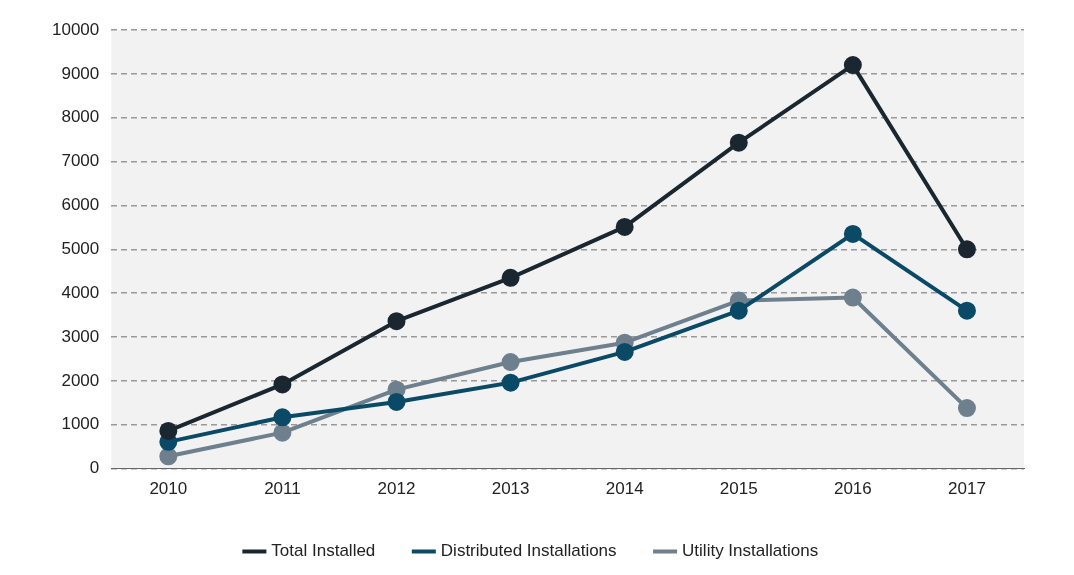 Image resolution: width=1074 pixels, height=575 pixels. I want to click on x-tick-label: 2012, so click(396, 489).